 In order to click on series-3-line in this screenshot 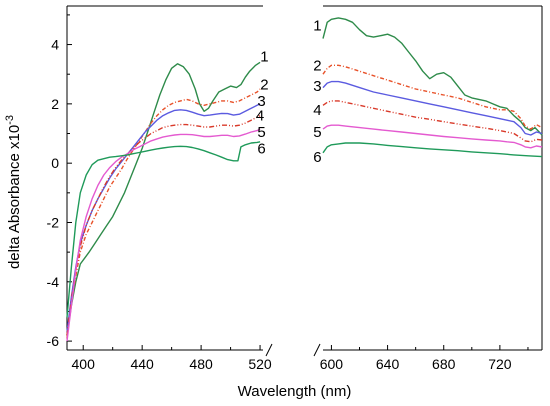, I will do `click(432, 108)`.